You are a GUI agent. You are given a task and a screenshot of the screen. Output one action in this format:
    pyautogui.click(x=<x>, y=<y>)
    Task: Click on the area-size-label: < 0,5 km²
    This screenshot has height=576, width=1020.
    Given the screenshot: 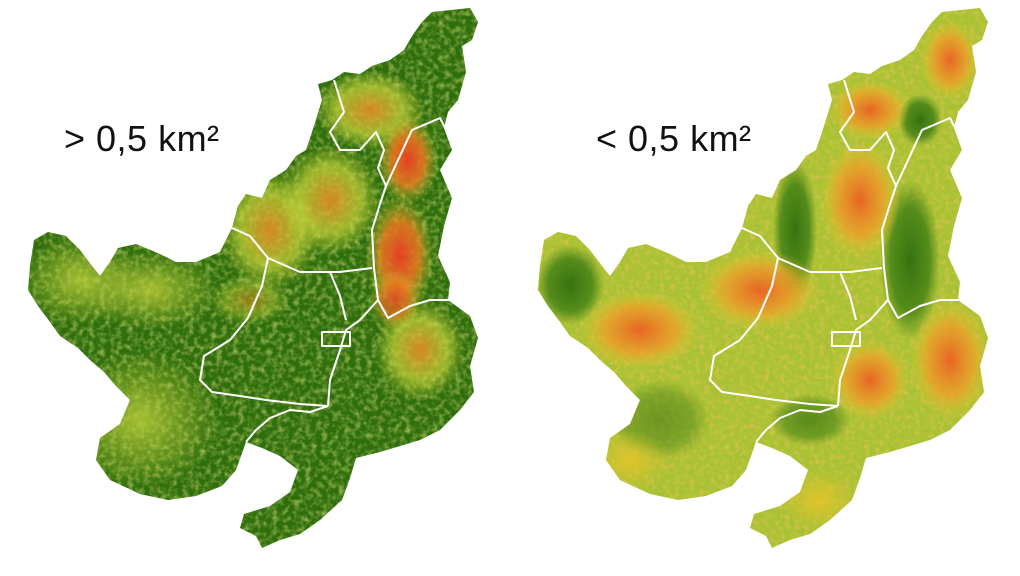 What is the action you would take?
    pyautogui.click(x=674, y=138)
    